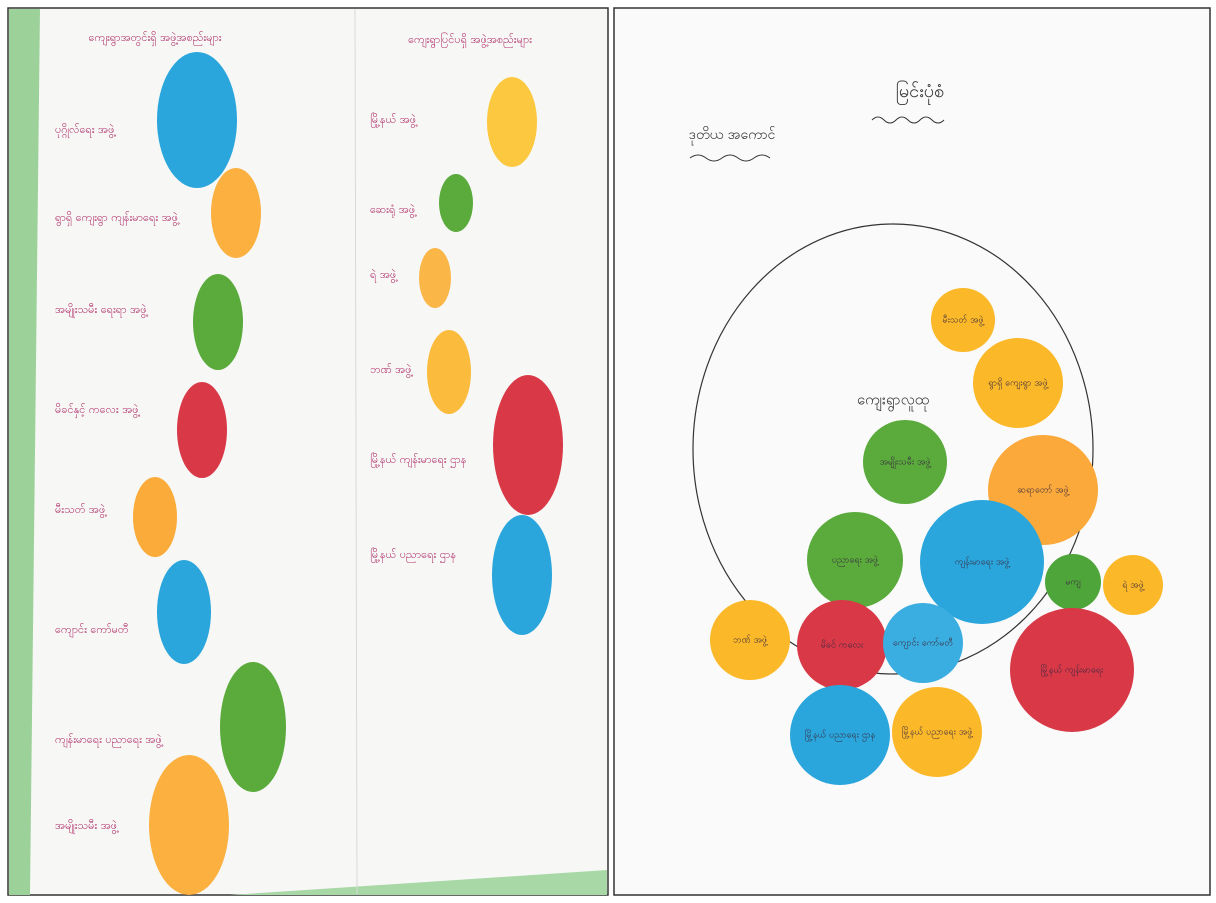  I want to click on item-label: ဘဏ် အဖွဲ့, so click(391, 370).